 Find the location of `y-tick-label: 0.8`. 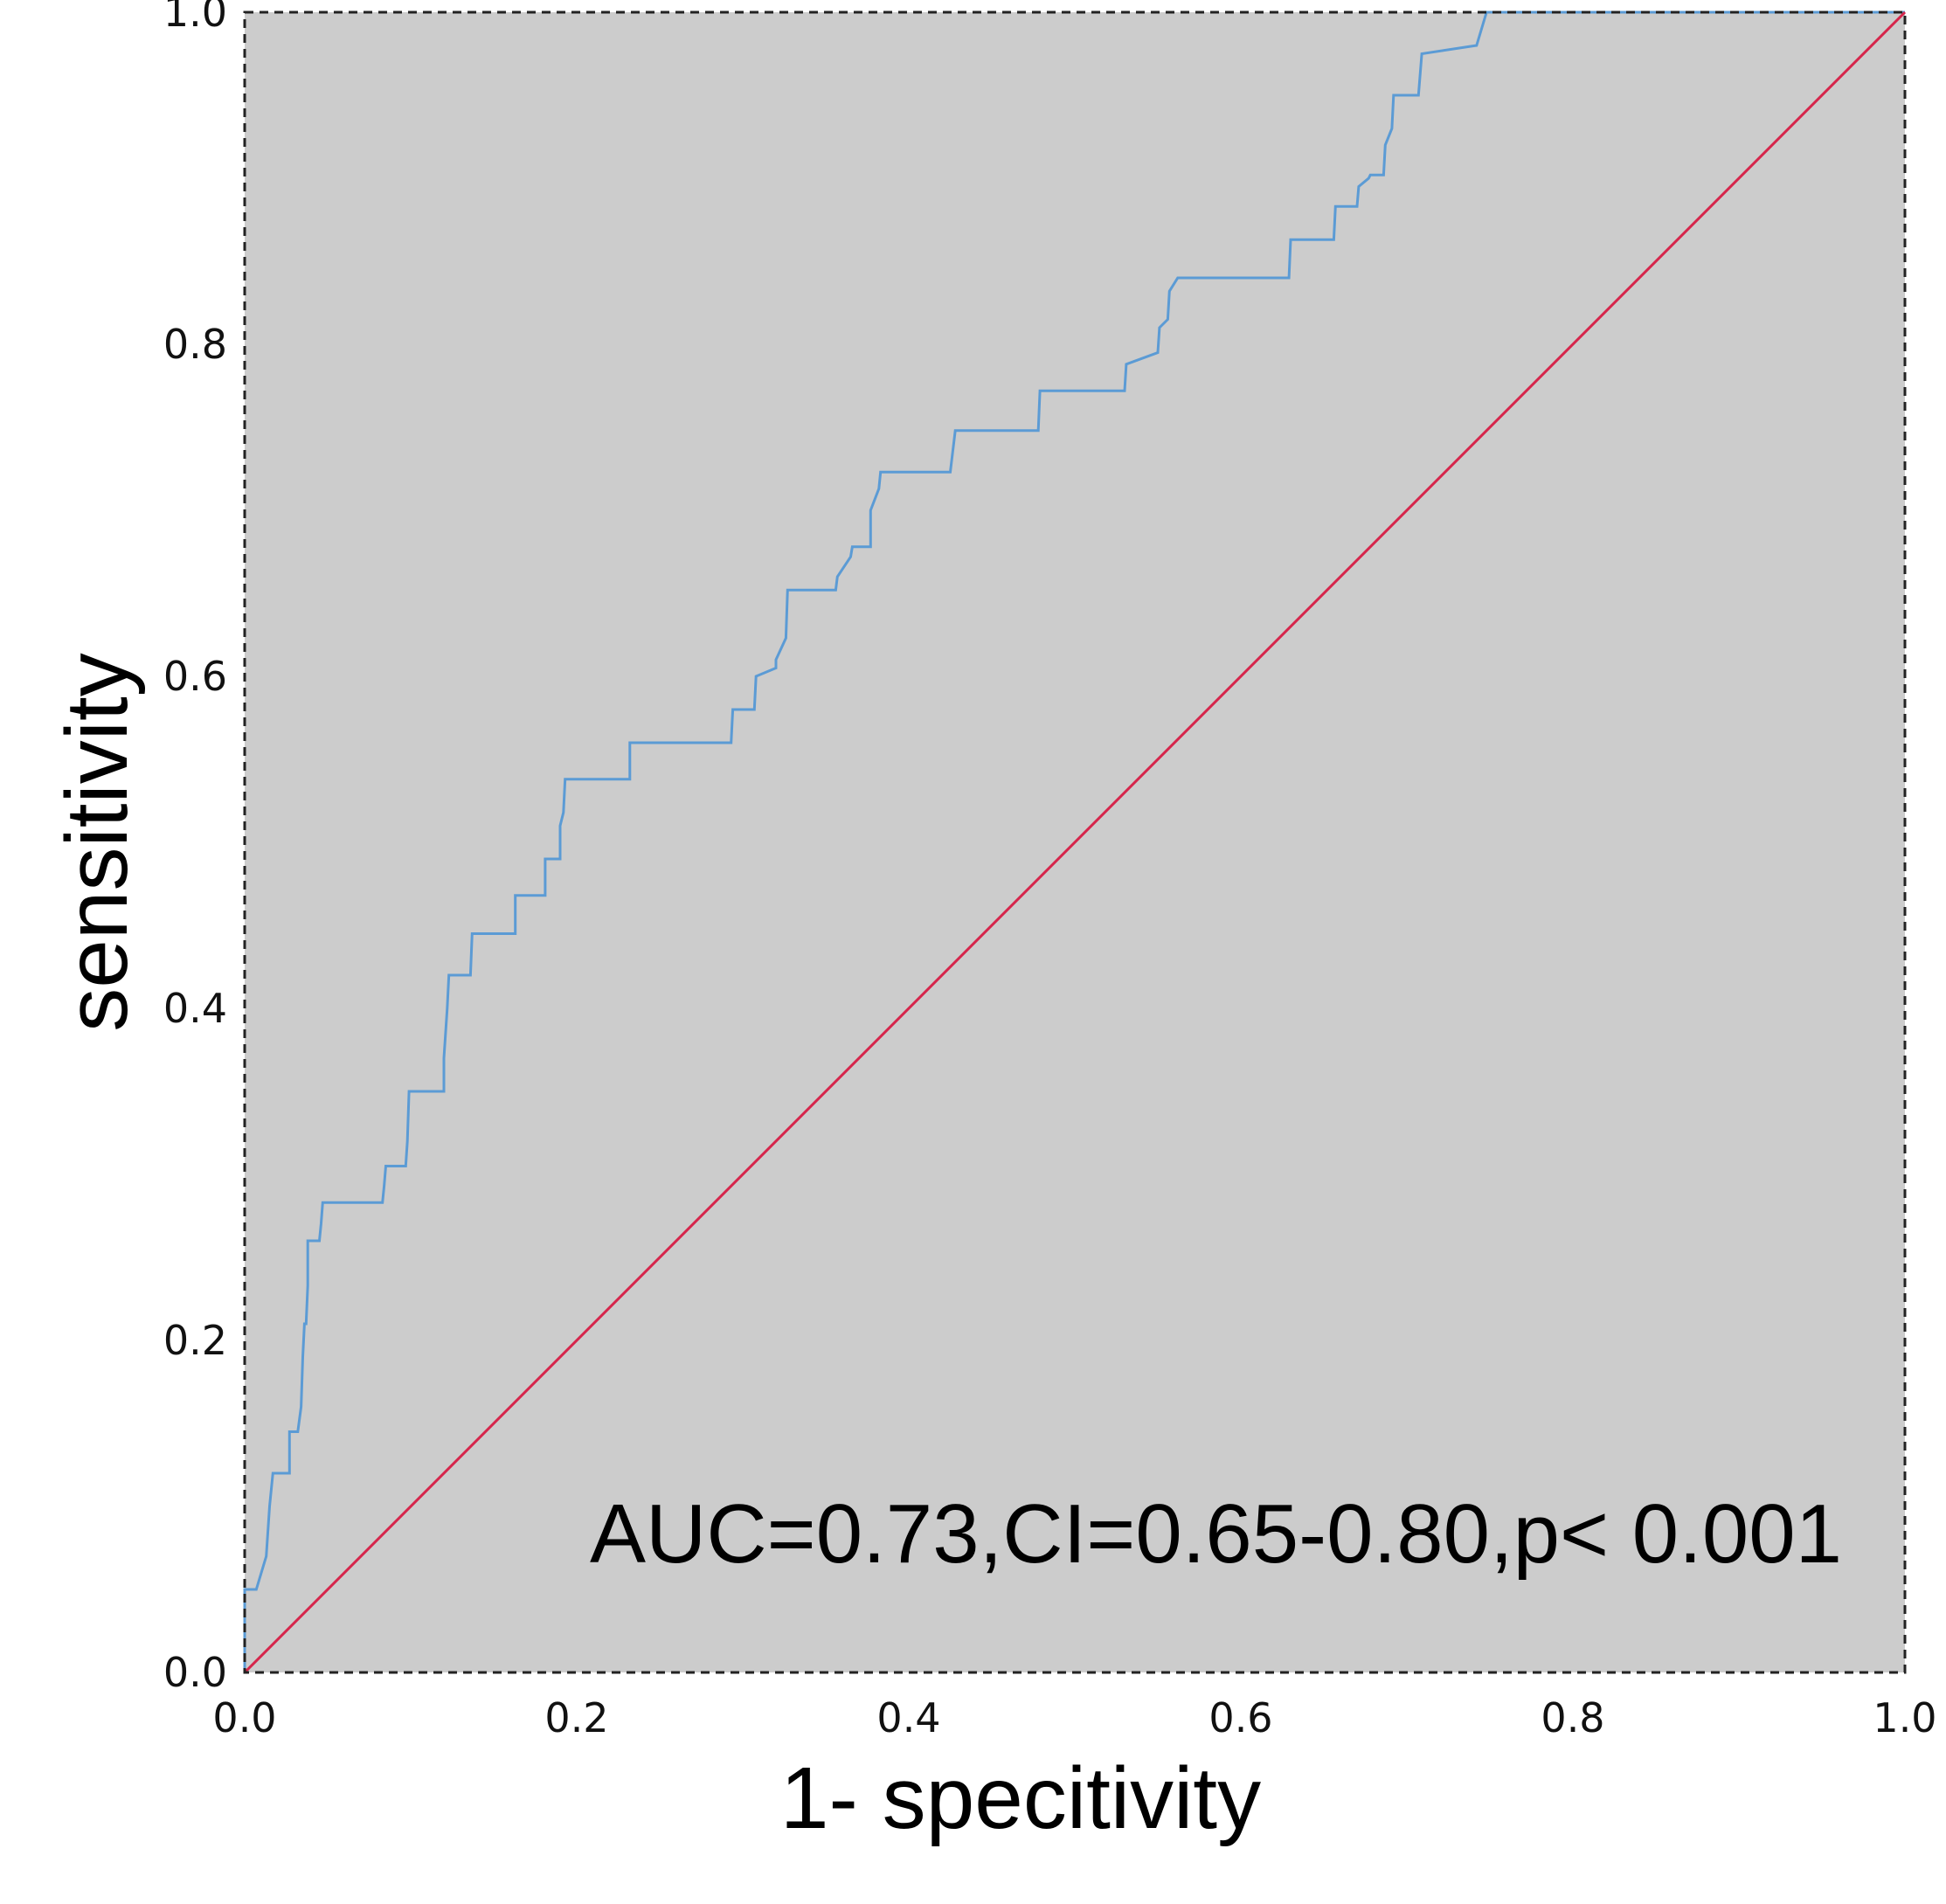

y-tick-label: 0.8 is located at coordinates (195, 344).